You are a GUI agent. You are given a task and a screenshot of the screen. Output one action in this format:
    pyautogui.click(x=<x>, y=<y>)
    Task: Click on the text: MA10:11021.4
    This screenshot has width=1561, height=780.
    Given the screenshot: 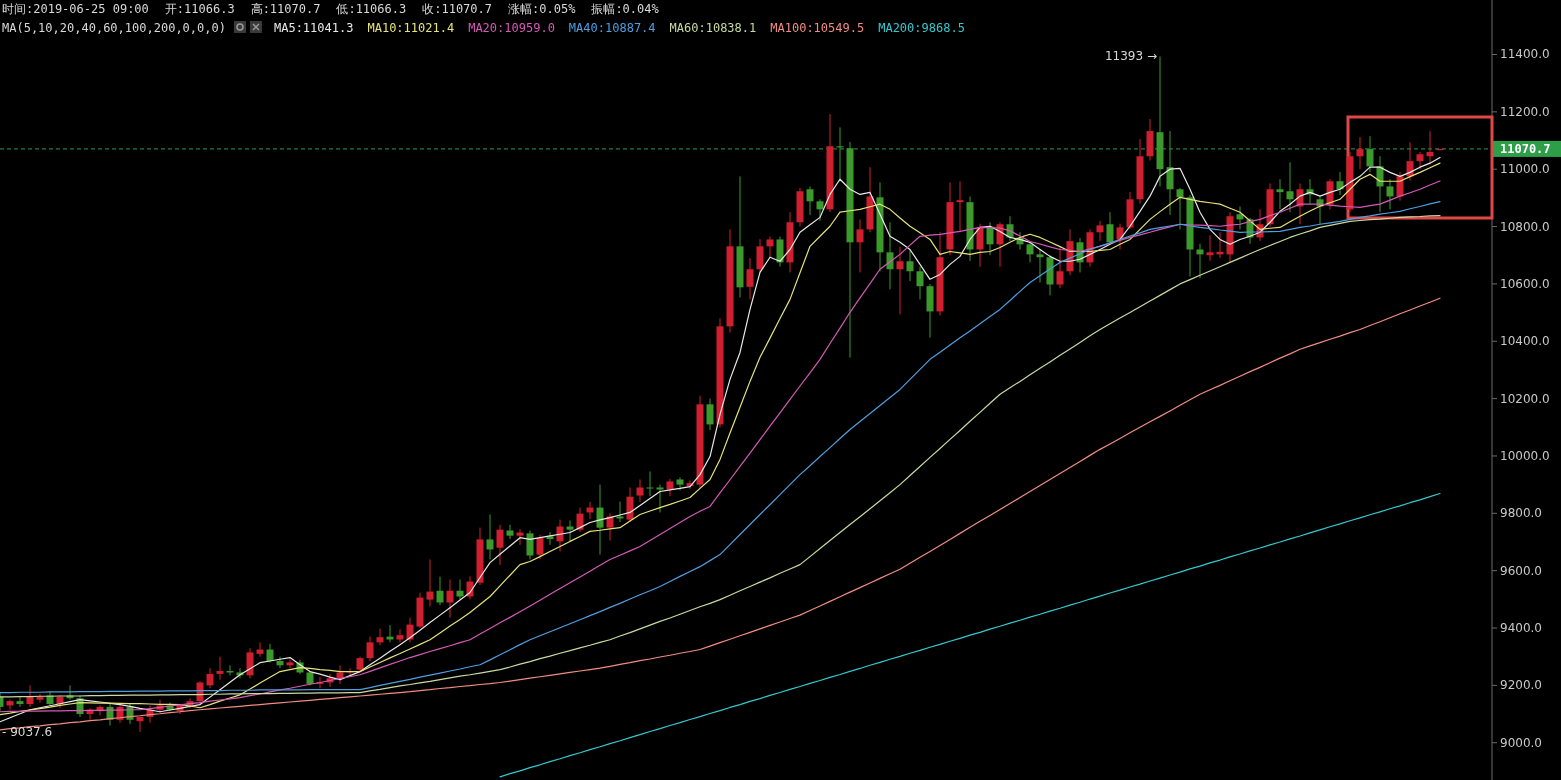 What is the action you would take?
    pyautogui.click(x=411, y=28)
    